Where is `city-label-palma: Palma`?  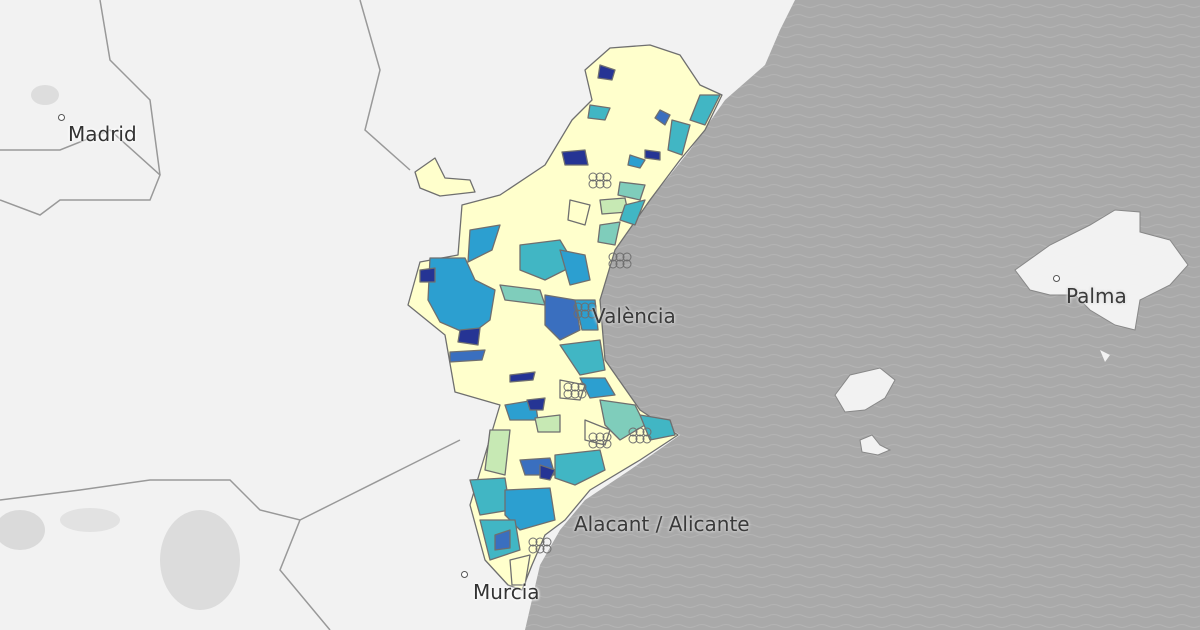
city-label-palma: Palma is located at coordinates (1096, 296).